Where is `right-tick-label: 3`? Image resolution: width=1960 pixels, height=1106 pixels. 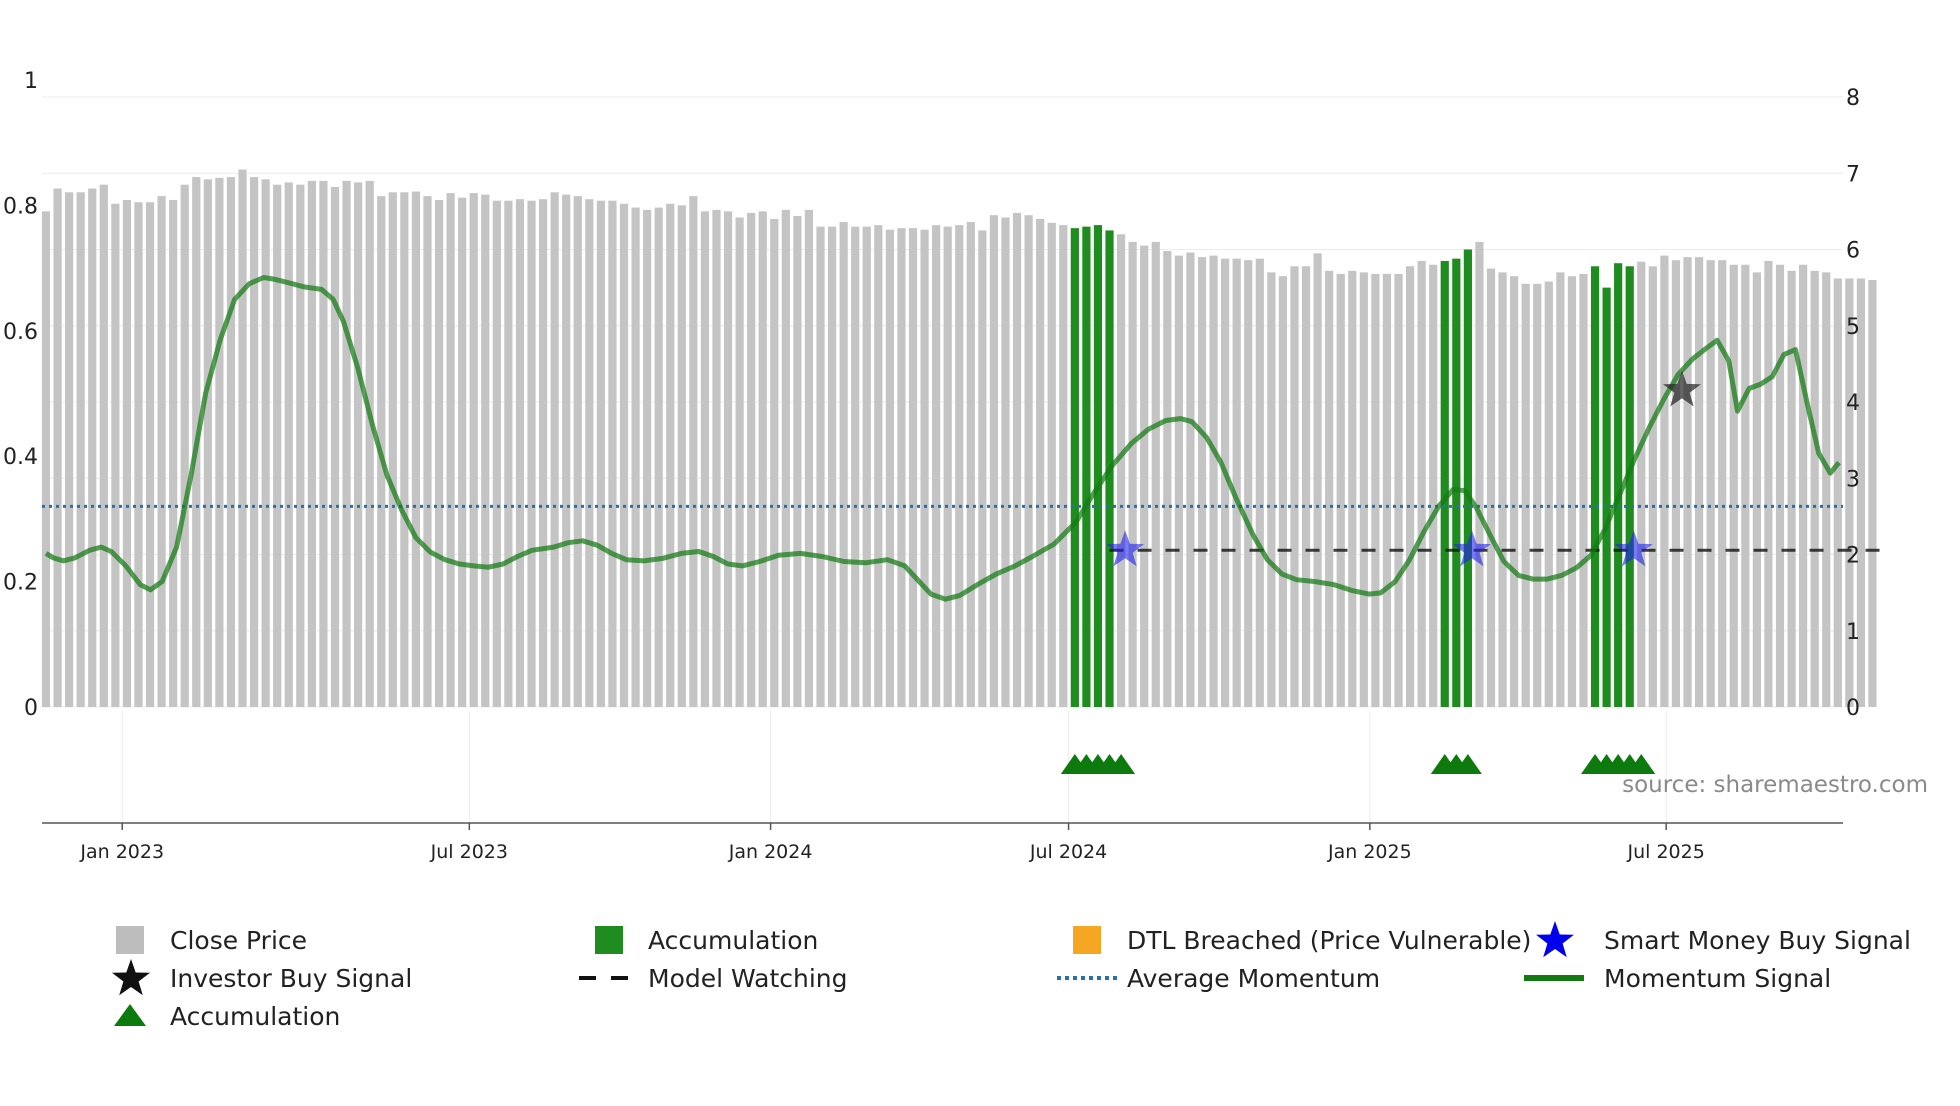 right-tick-label: 3 is located at coordinates (1853, 479).